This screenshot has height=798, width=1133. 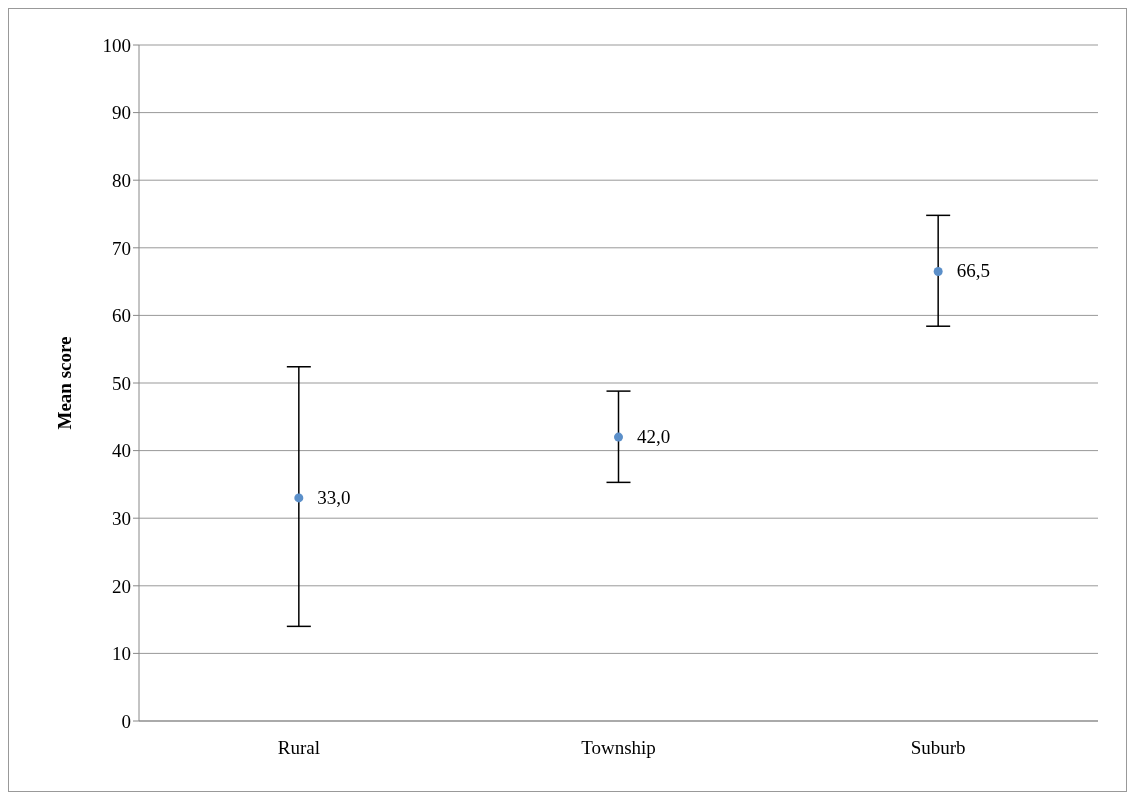 What do you see at coordinates (64, 383) in the screenshot?
I see `y-axis-title: Mean score` at bounding box center [64, 383].